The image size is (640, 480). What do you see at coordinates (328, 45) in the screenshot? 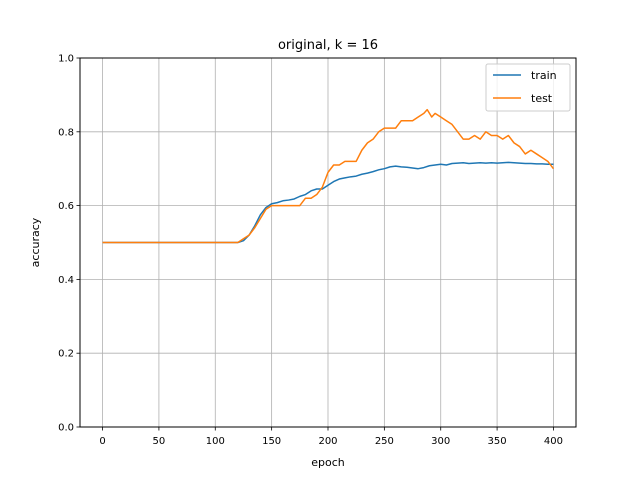
I see `chart-title: original, k = 16` at bounding box center [328, 45].